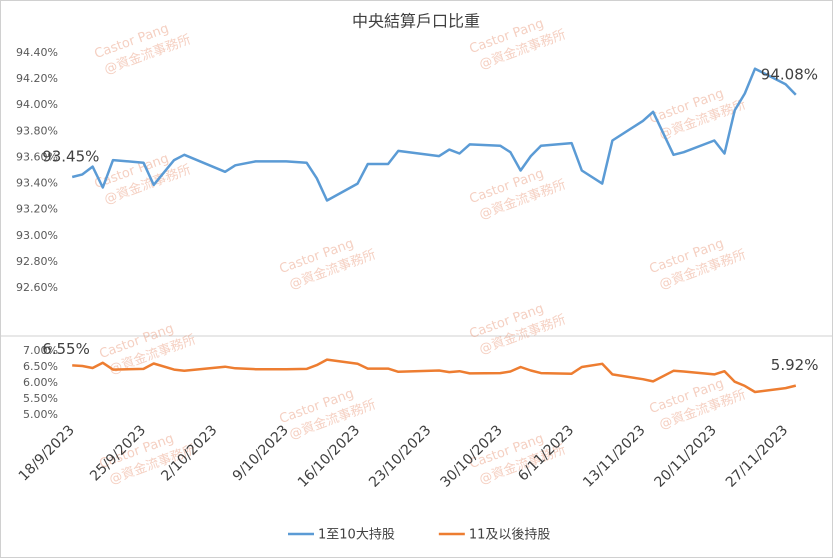 The image size is (833, 558). I want to click on data-label: 94.08%, so click(789, 74).